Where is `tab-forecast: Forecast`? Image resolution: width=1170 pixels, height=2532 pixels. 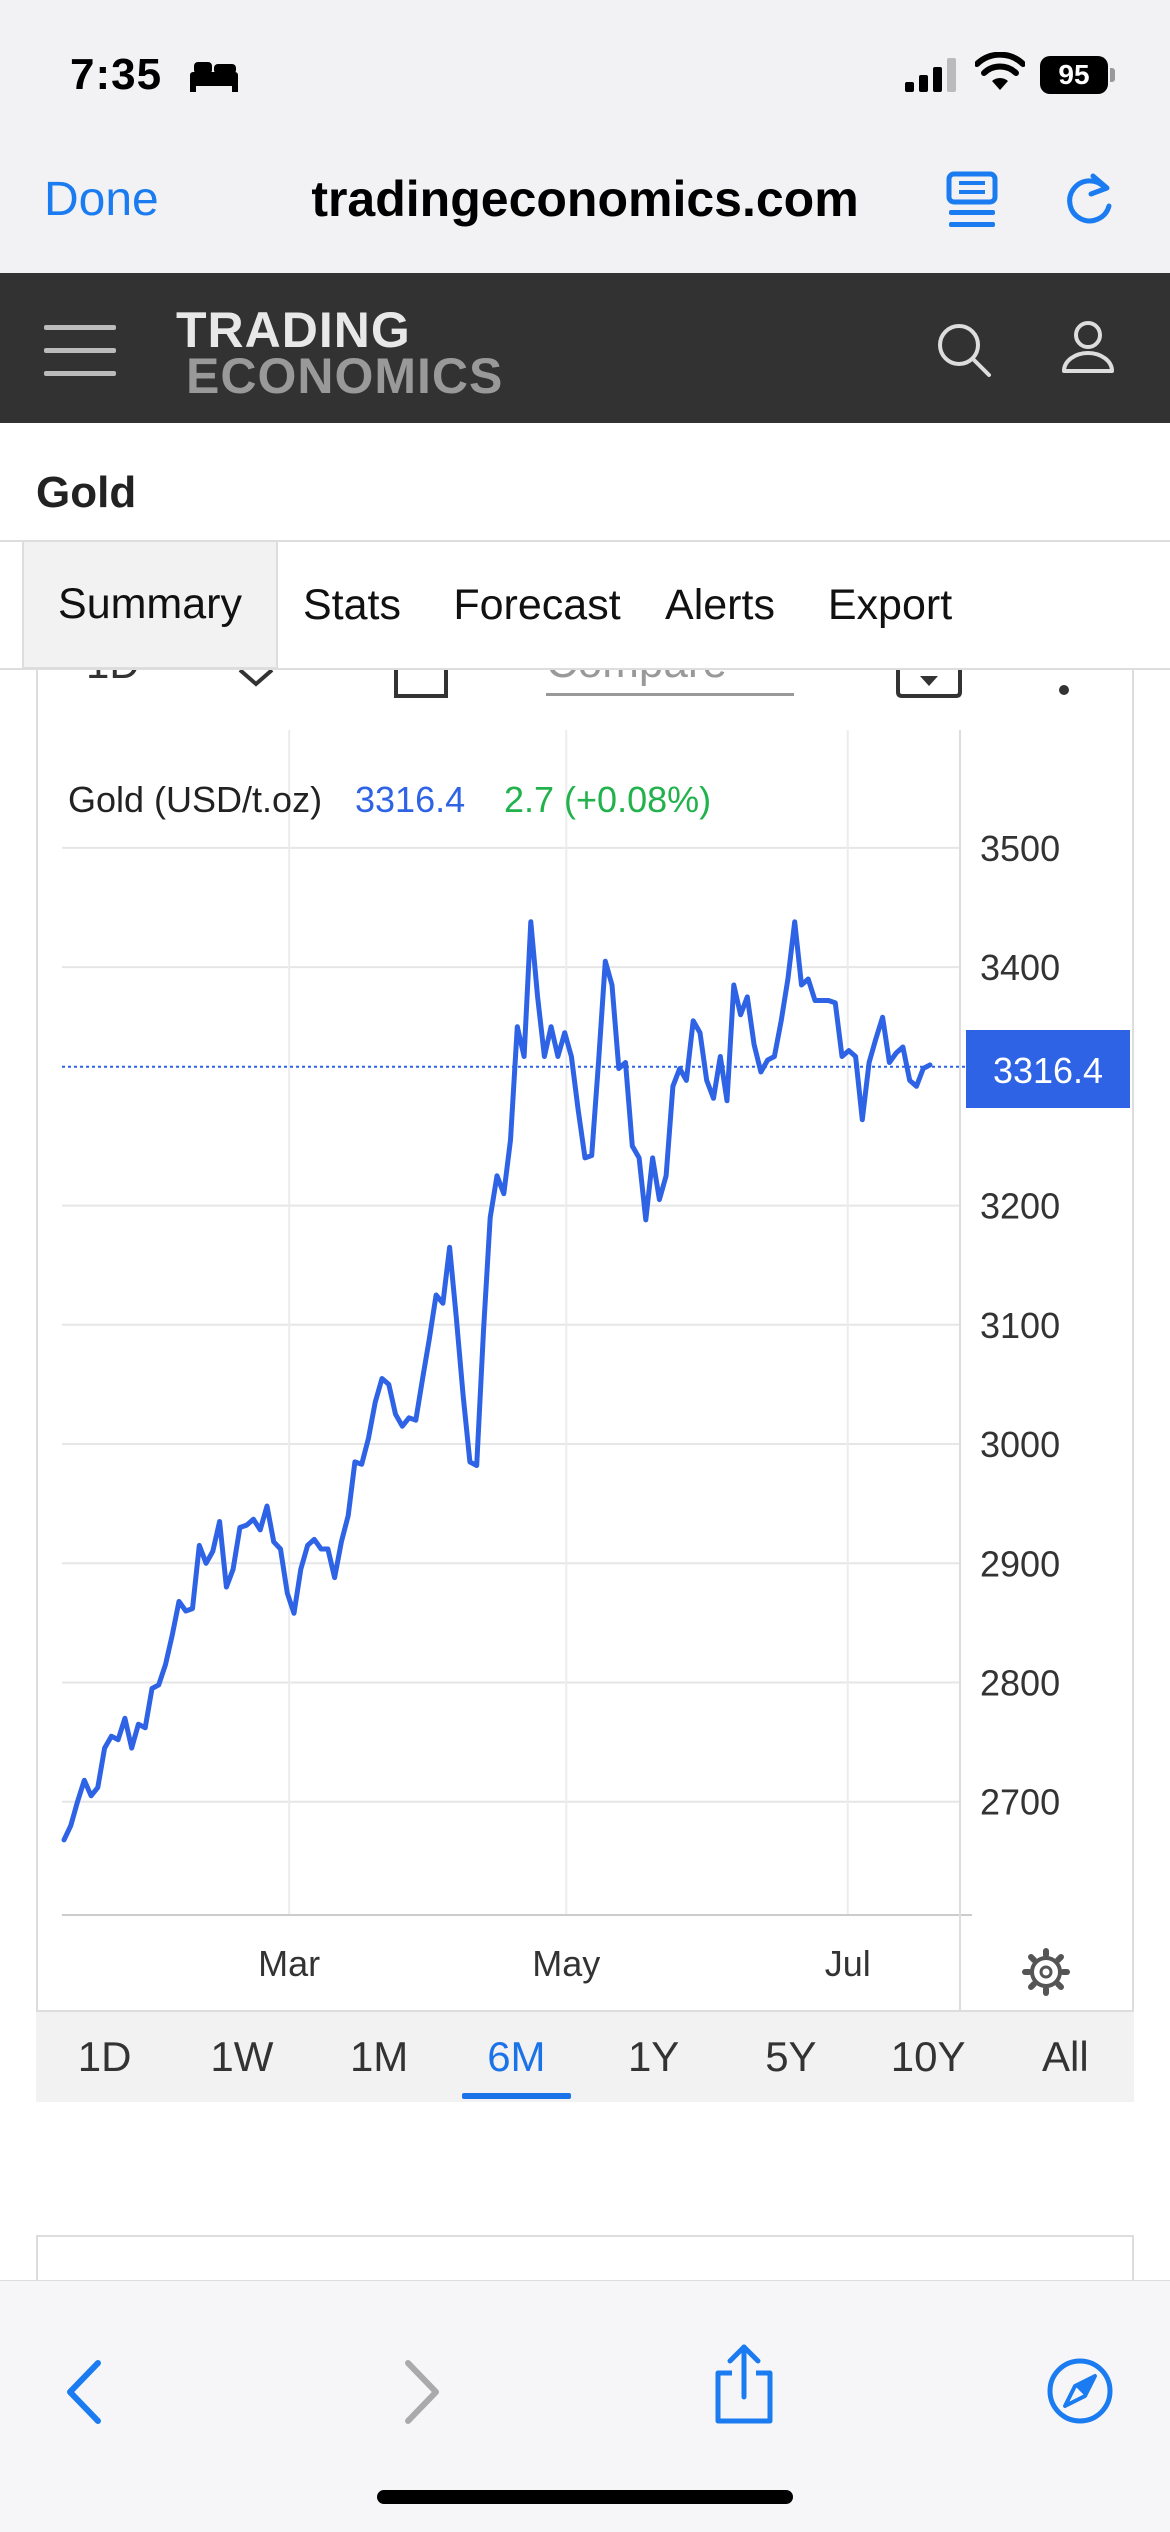 tab-forecast: Forecast is located at coordinates (537, 605).